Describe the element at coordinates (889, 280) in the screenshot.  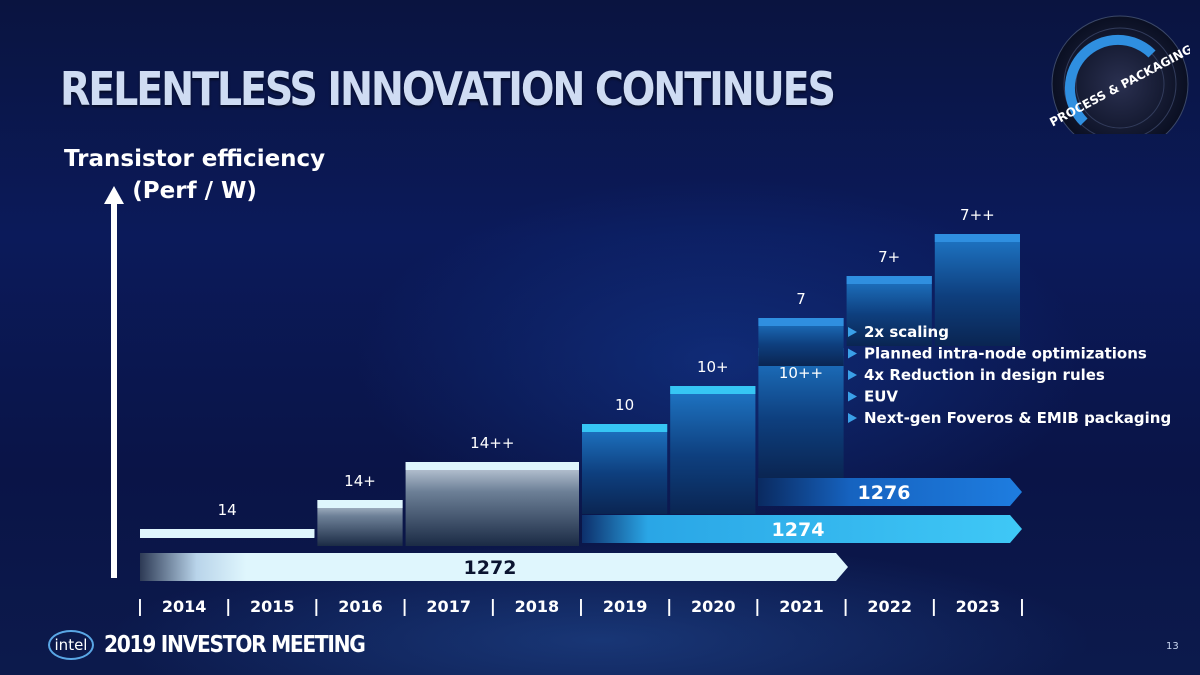
I see `node-bar-top-7+` at that location.